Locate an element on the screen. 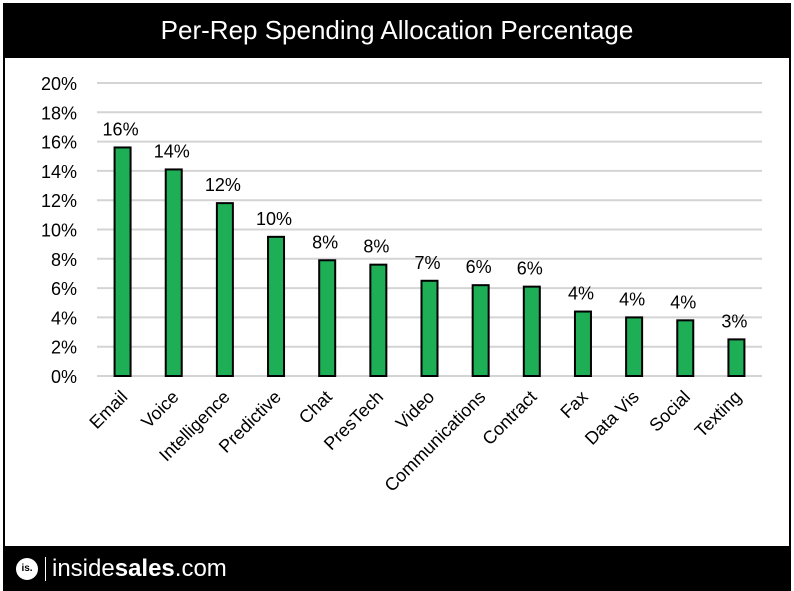 This screenshot has height=591, width=794. x-tick-label: Social is located at coordinates (669, 411).